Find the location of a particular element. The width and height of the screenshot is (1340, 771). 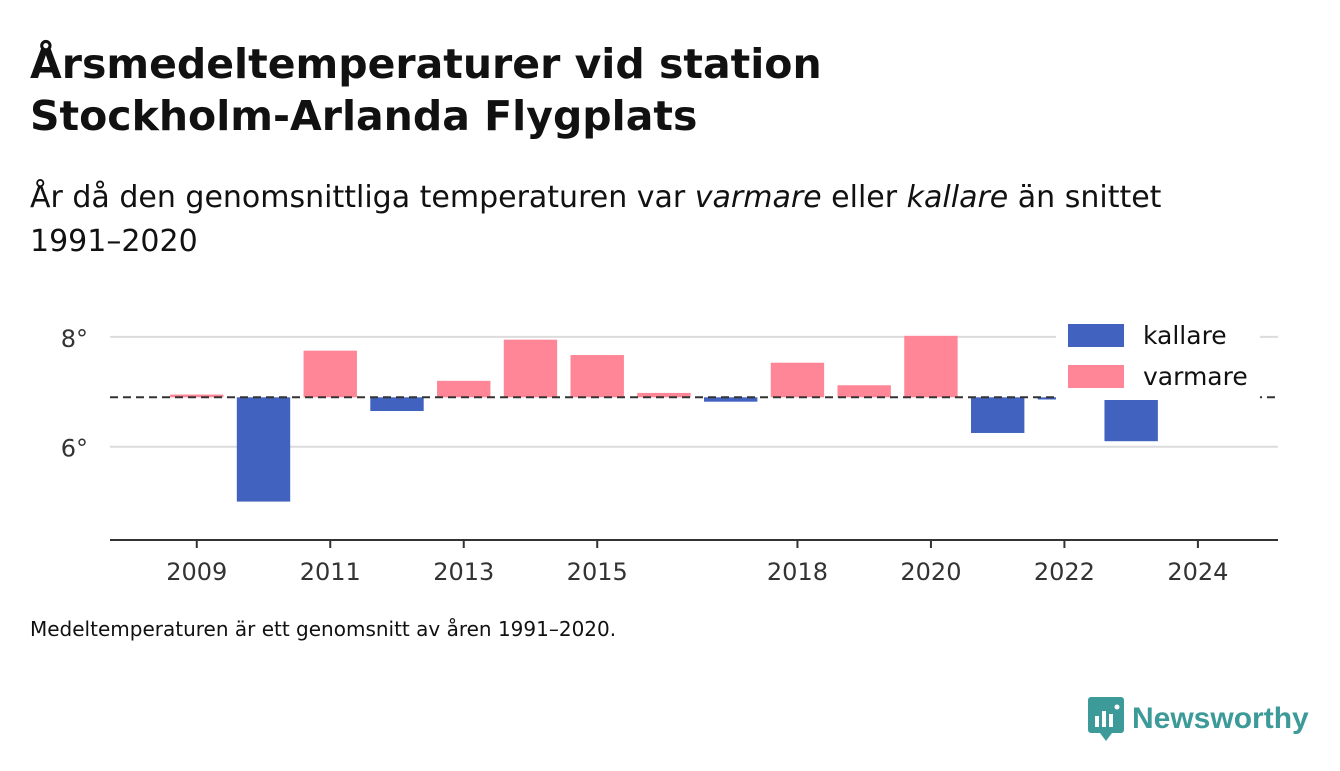

bar-2020 is located at coordinates (931, 366).